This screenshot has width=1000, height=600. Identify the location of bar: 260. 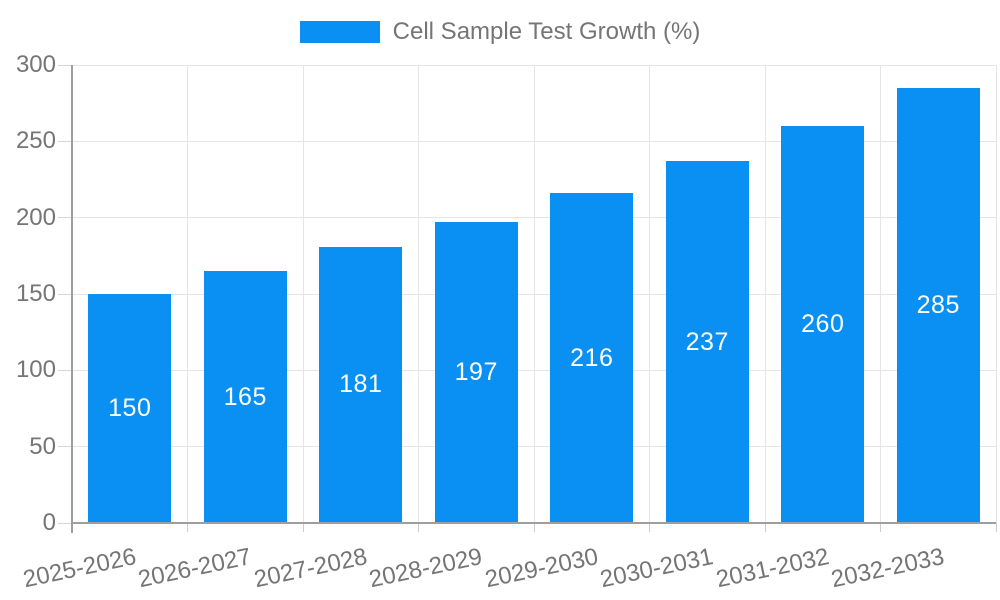
(823, 324).